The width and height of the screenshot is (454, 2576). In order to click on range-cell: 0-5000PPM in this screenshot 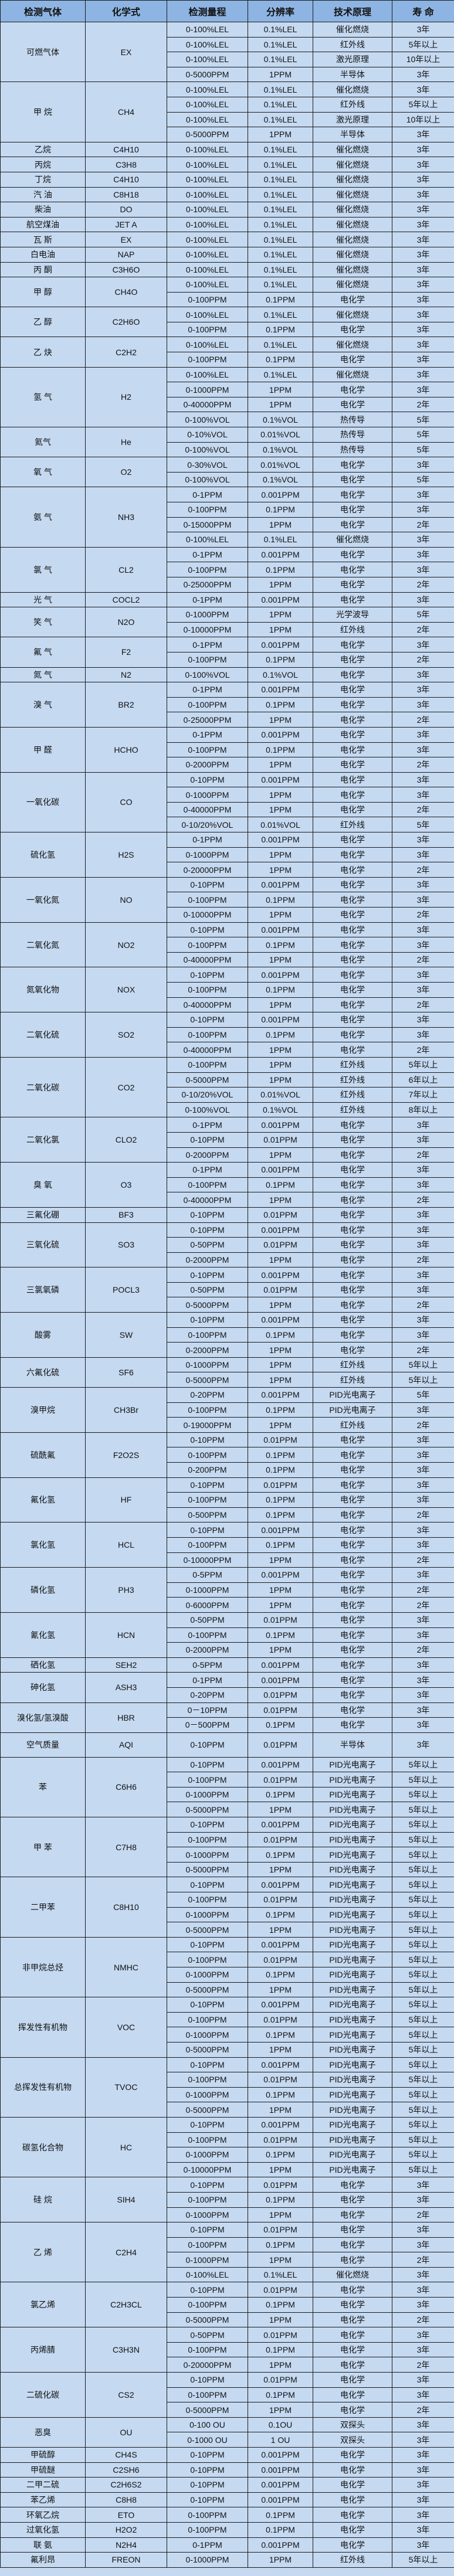, I will do `click(207, 2049)`.